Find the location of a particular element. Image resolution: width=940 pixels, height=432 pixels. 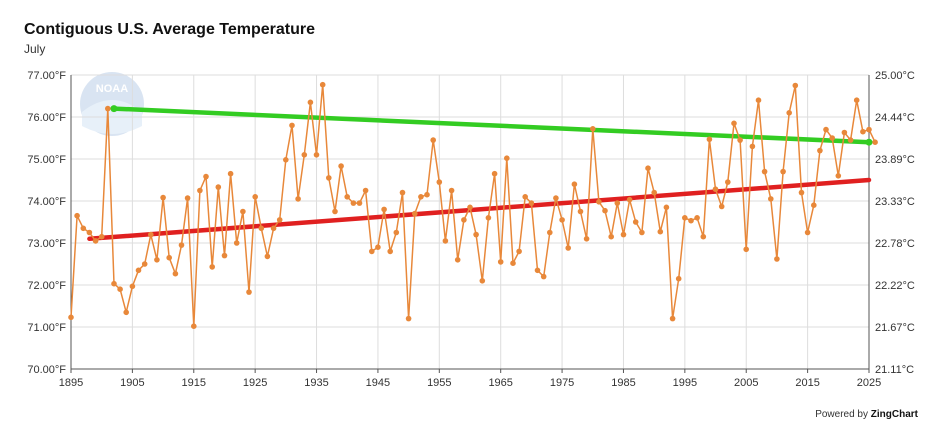

data-point-1971 is located at coordinates (537, 270).